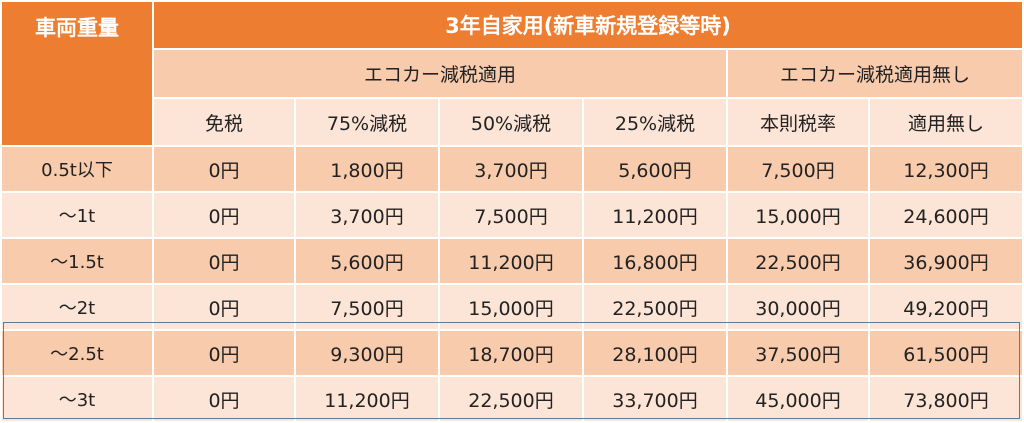 Image resolution: width=1024 pixels, height=423 pixels. I want to click on column-header-exempt: 免税, so click(224, 122).